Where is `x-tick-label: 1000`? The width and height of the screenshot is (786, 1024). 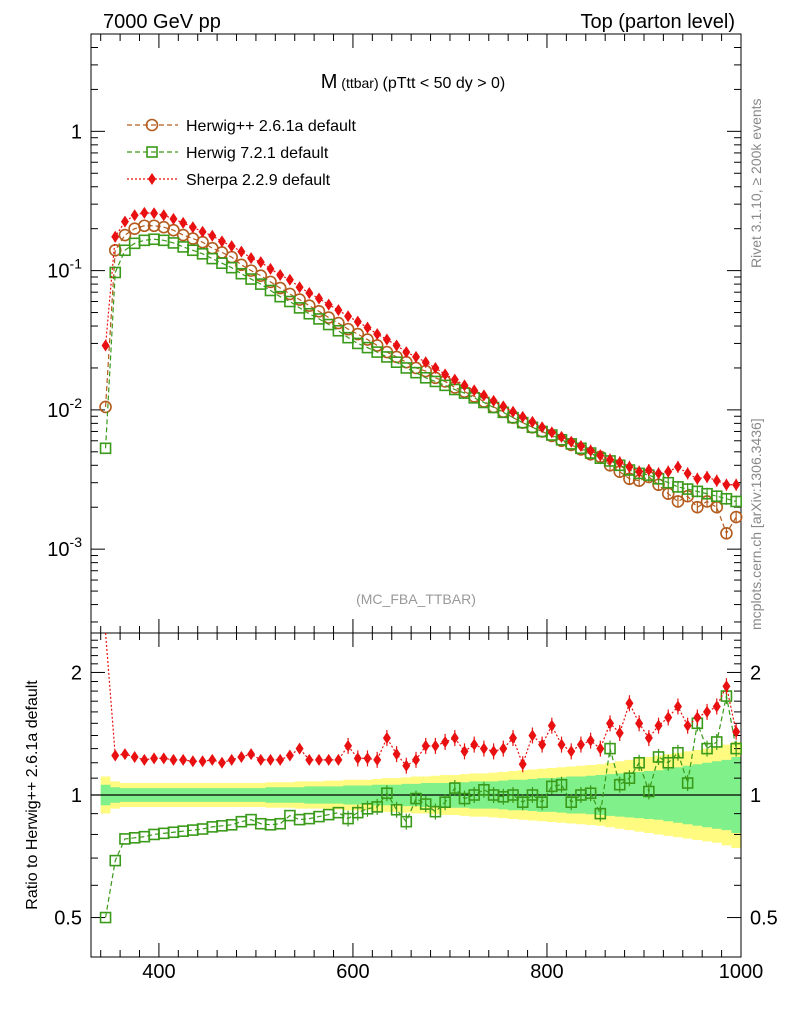 x-tick-label: 1000 is located at coordinates (741, 972).